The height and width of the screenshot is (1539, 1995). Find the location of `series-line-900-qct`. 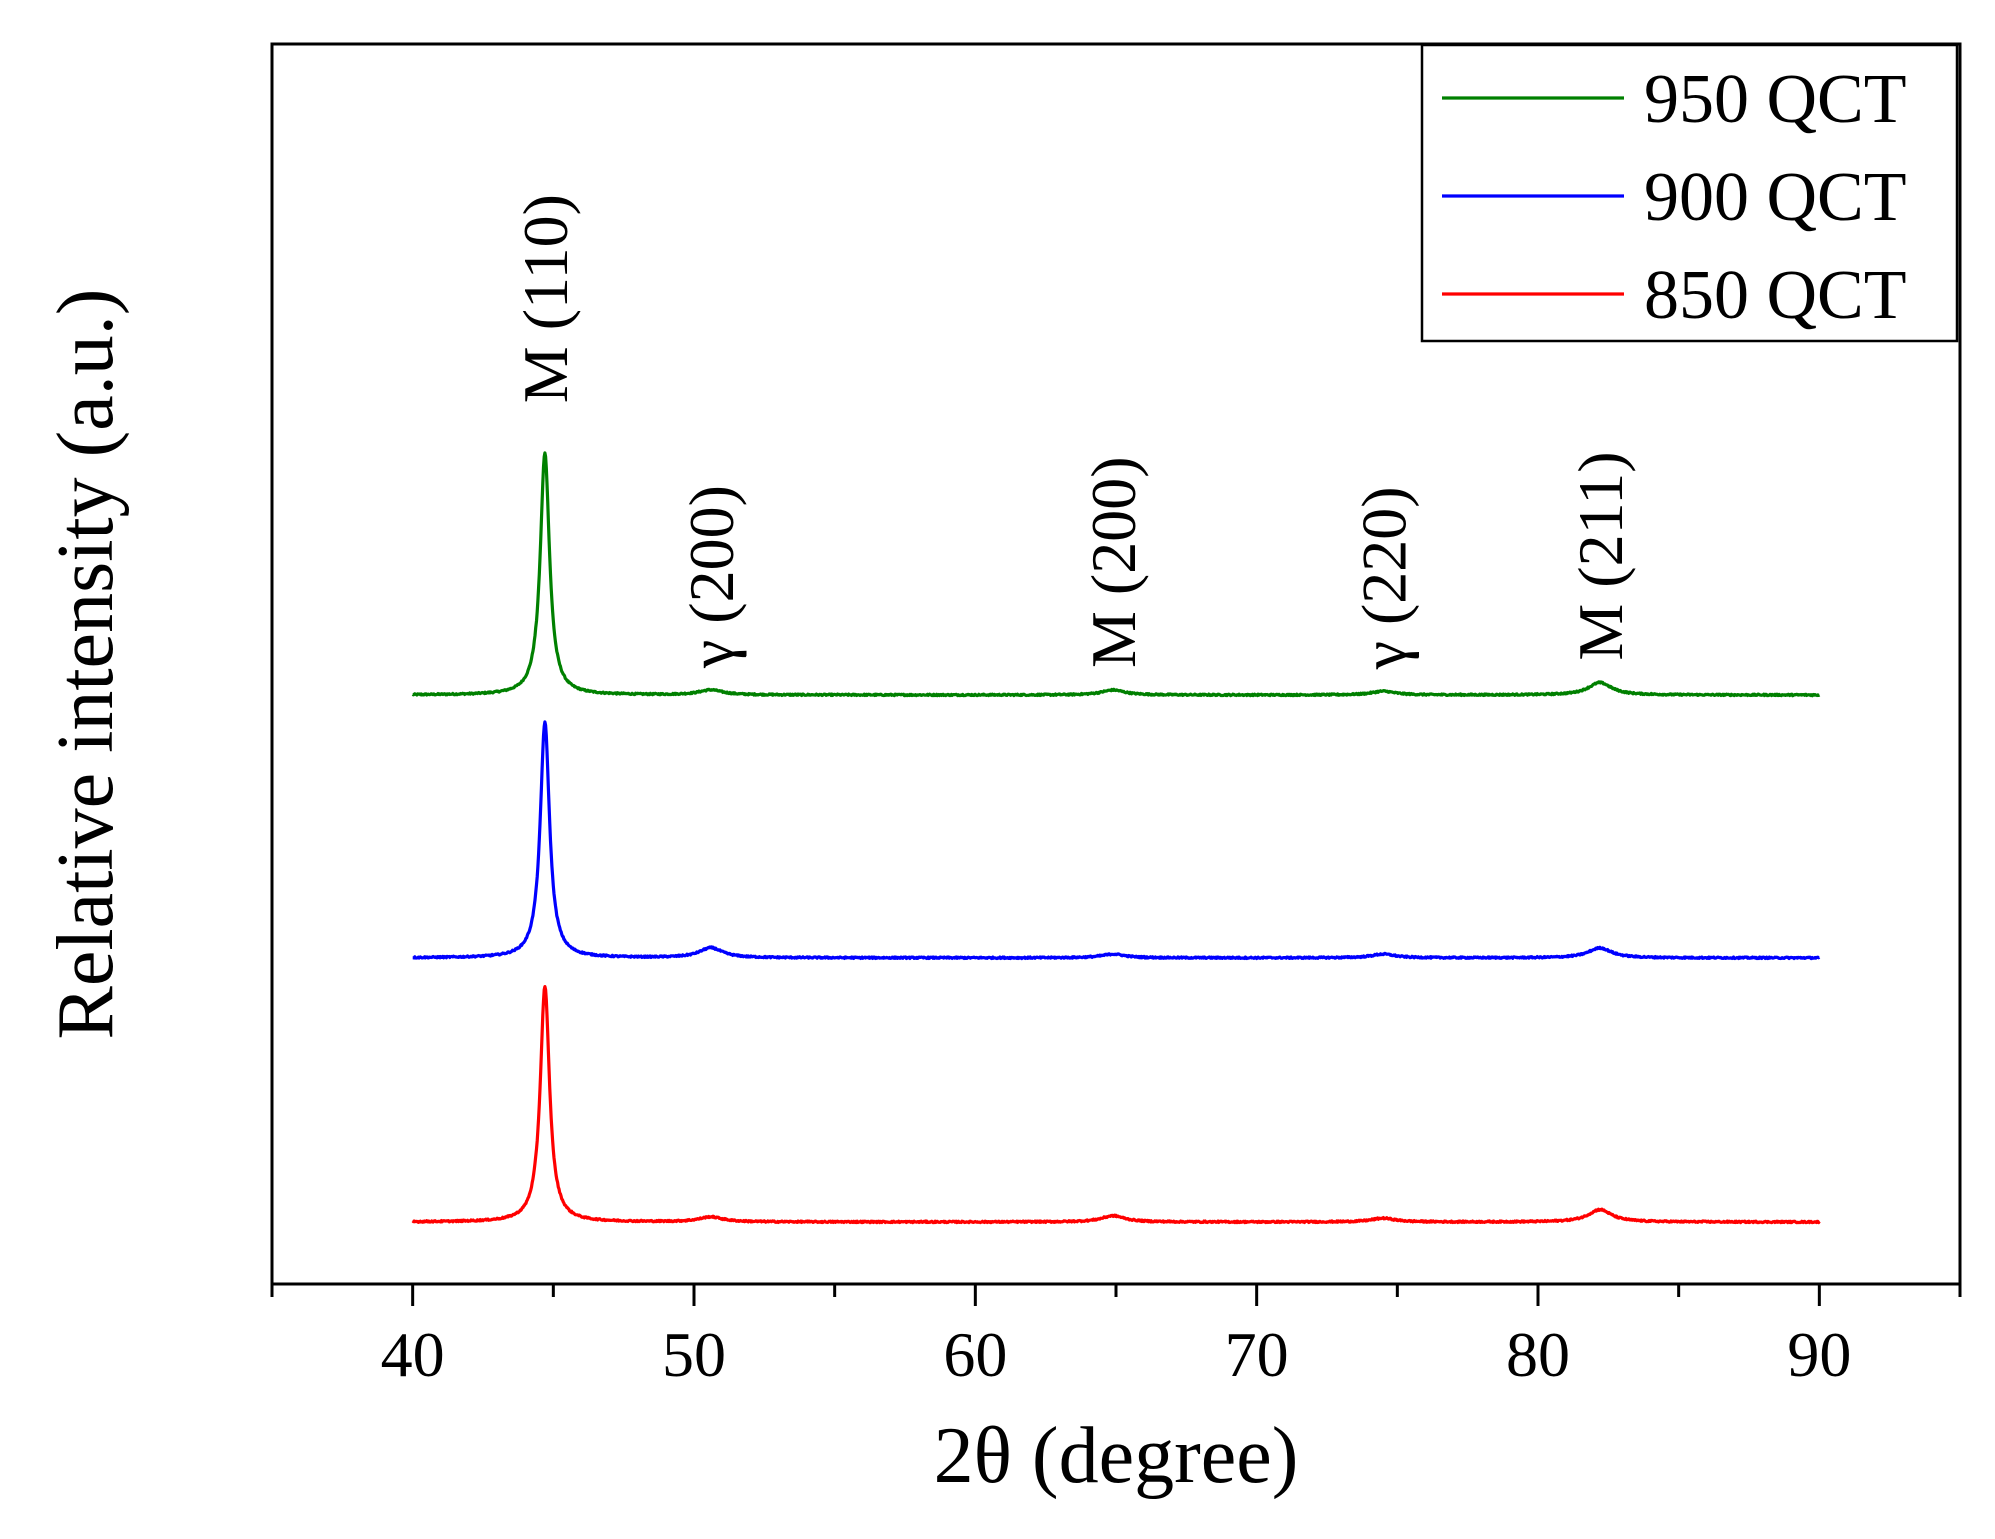

series-line-900-qct is located at coordinates (1116, 840).